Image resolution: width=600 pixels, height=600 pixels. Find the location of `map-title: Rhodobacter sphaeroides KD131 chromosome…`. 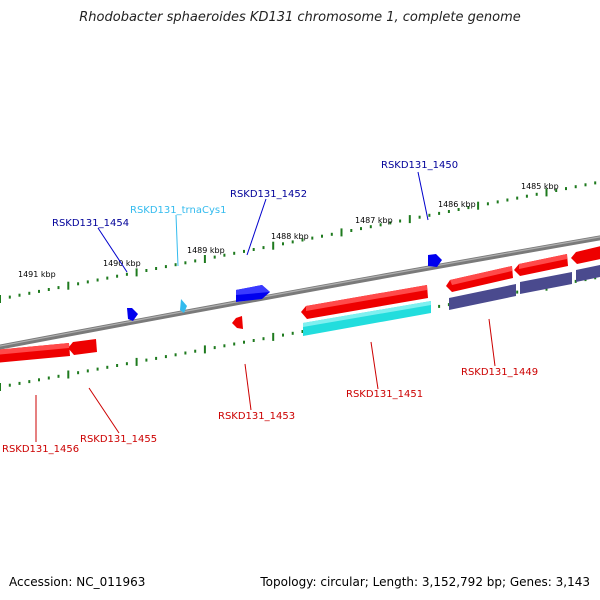

map-title: Rhodobacter sphaeroides KD131 chromosome… is located at coordinates (300, 17).